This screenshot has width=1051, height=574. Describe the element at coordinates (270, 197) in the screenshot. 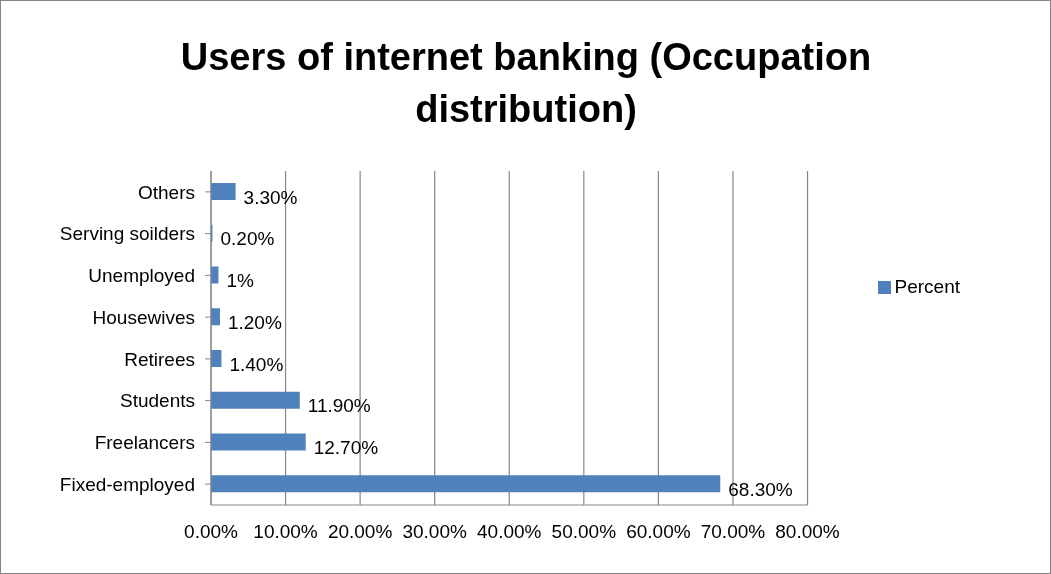

I see `data-label: 3.30%` at that location.